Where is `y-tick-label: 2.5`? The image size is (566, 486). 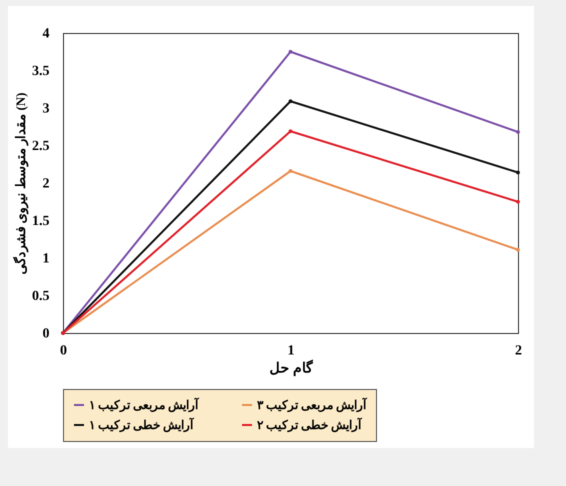 y-tick-label: 2.5 is located at coordinates (41, 146).